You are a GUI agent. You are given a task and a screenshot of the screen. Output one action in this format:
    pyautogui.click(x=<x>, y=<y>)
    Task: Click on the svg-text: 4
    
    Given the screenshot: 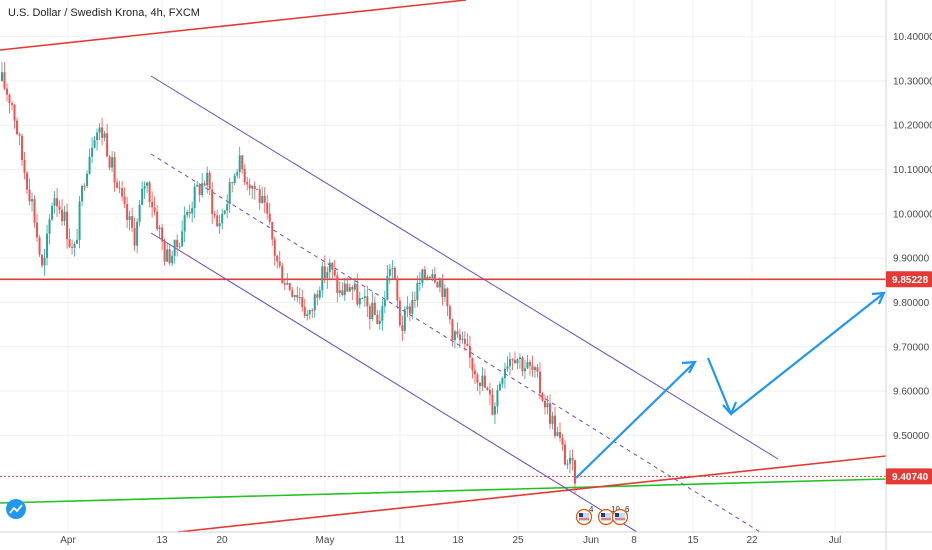 What is the action you would take?
    pyautogui.click(x=591, y=509)
    